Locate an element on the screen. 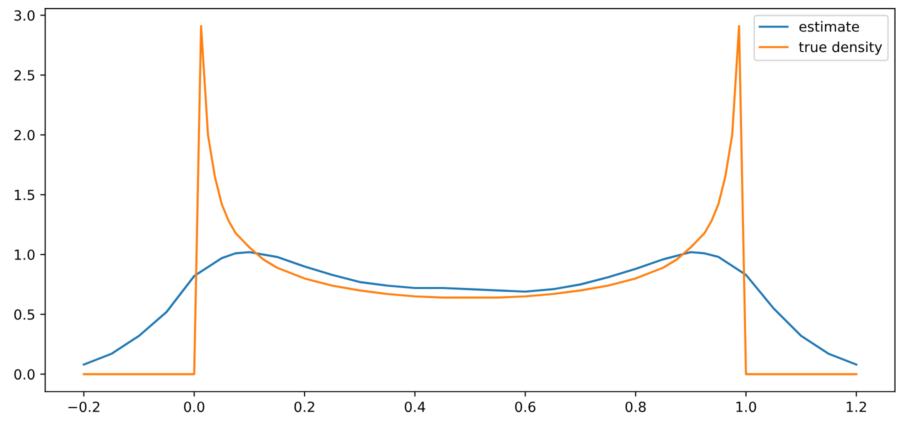 Image resolution: width=904 pixels, height=428 pixels. y-tick-label: 2.0 is located at coordinates (24, 135).